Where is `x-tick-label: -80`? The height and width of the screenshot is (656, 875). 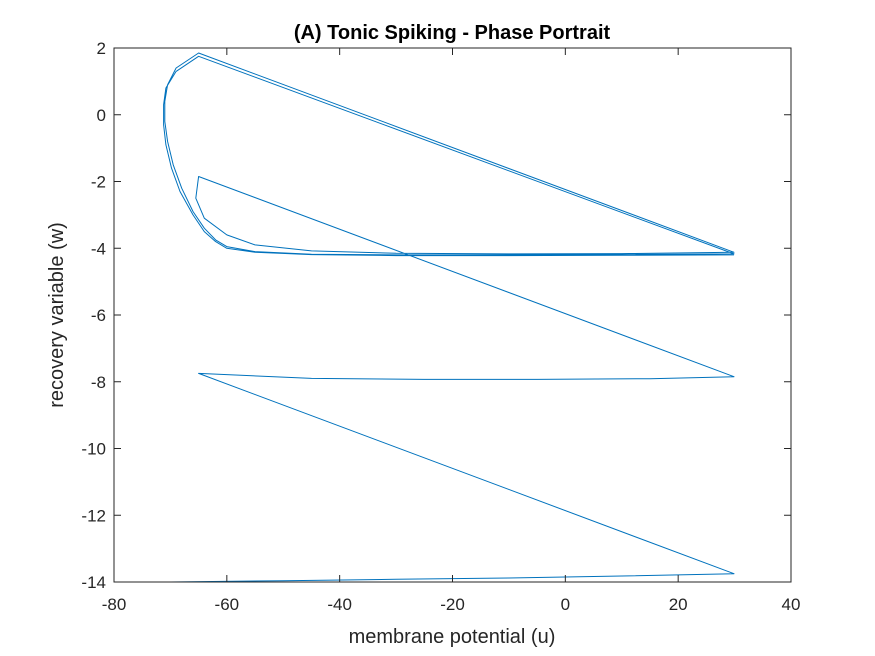 x-tick-label: -80 is located at coordinates (114, 604).